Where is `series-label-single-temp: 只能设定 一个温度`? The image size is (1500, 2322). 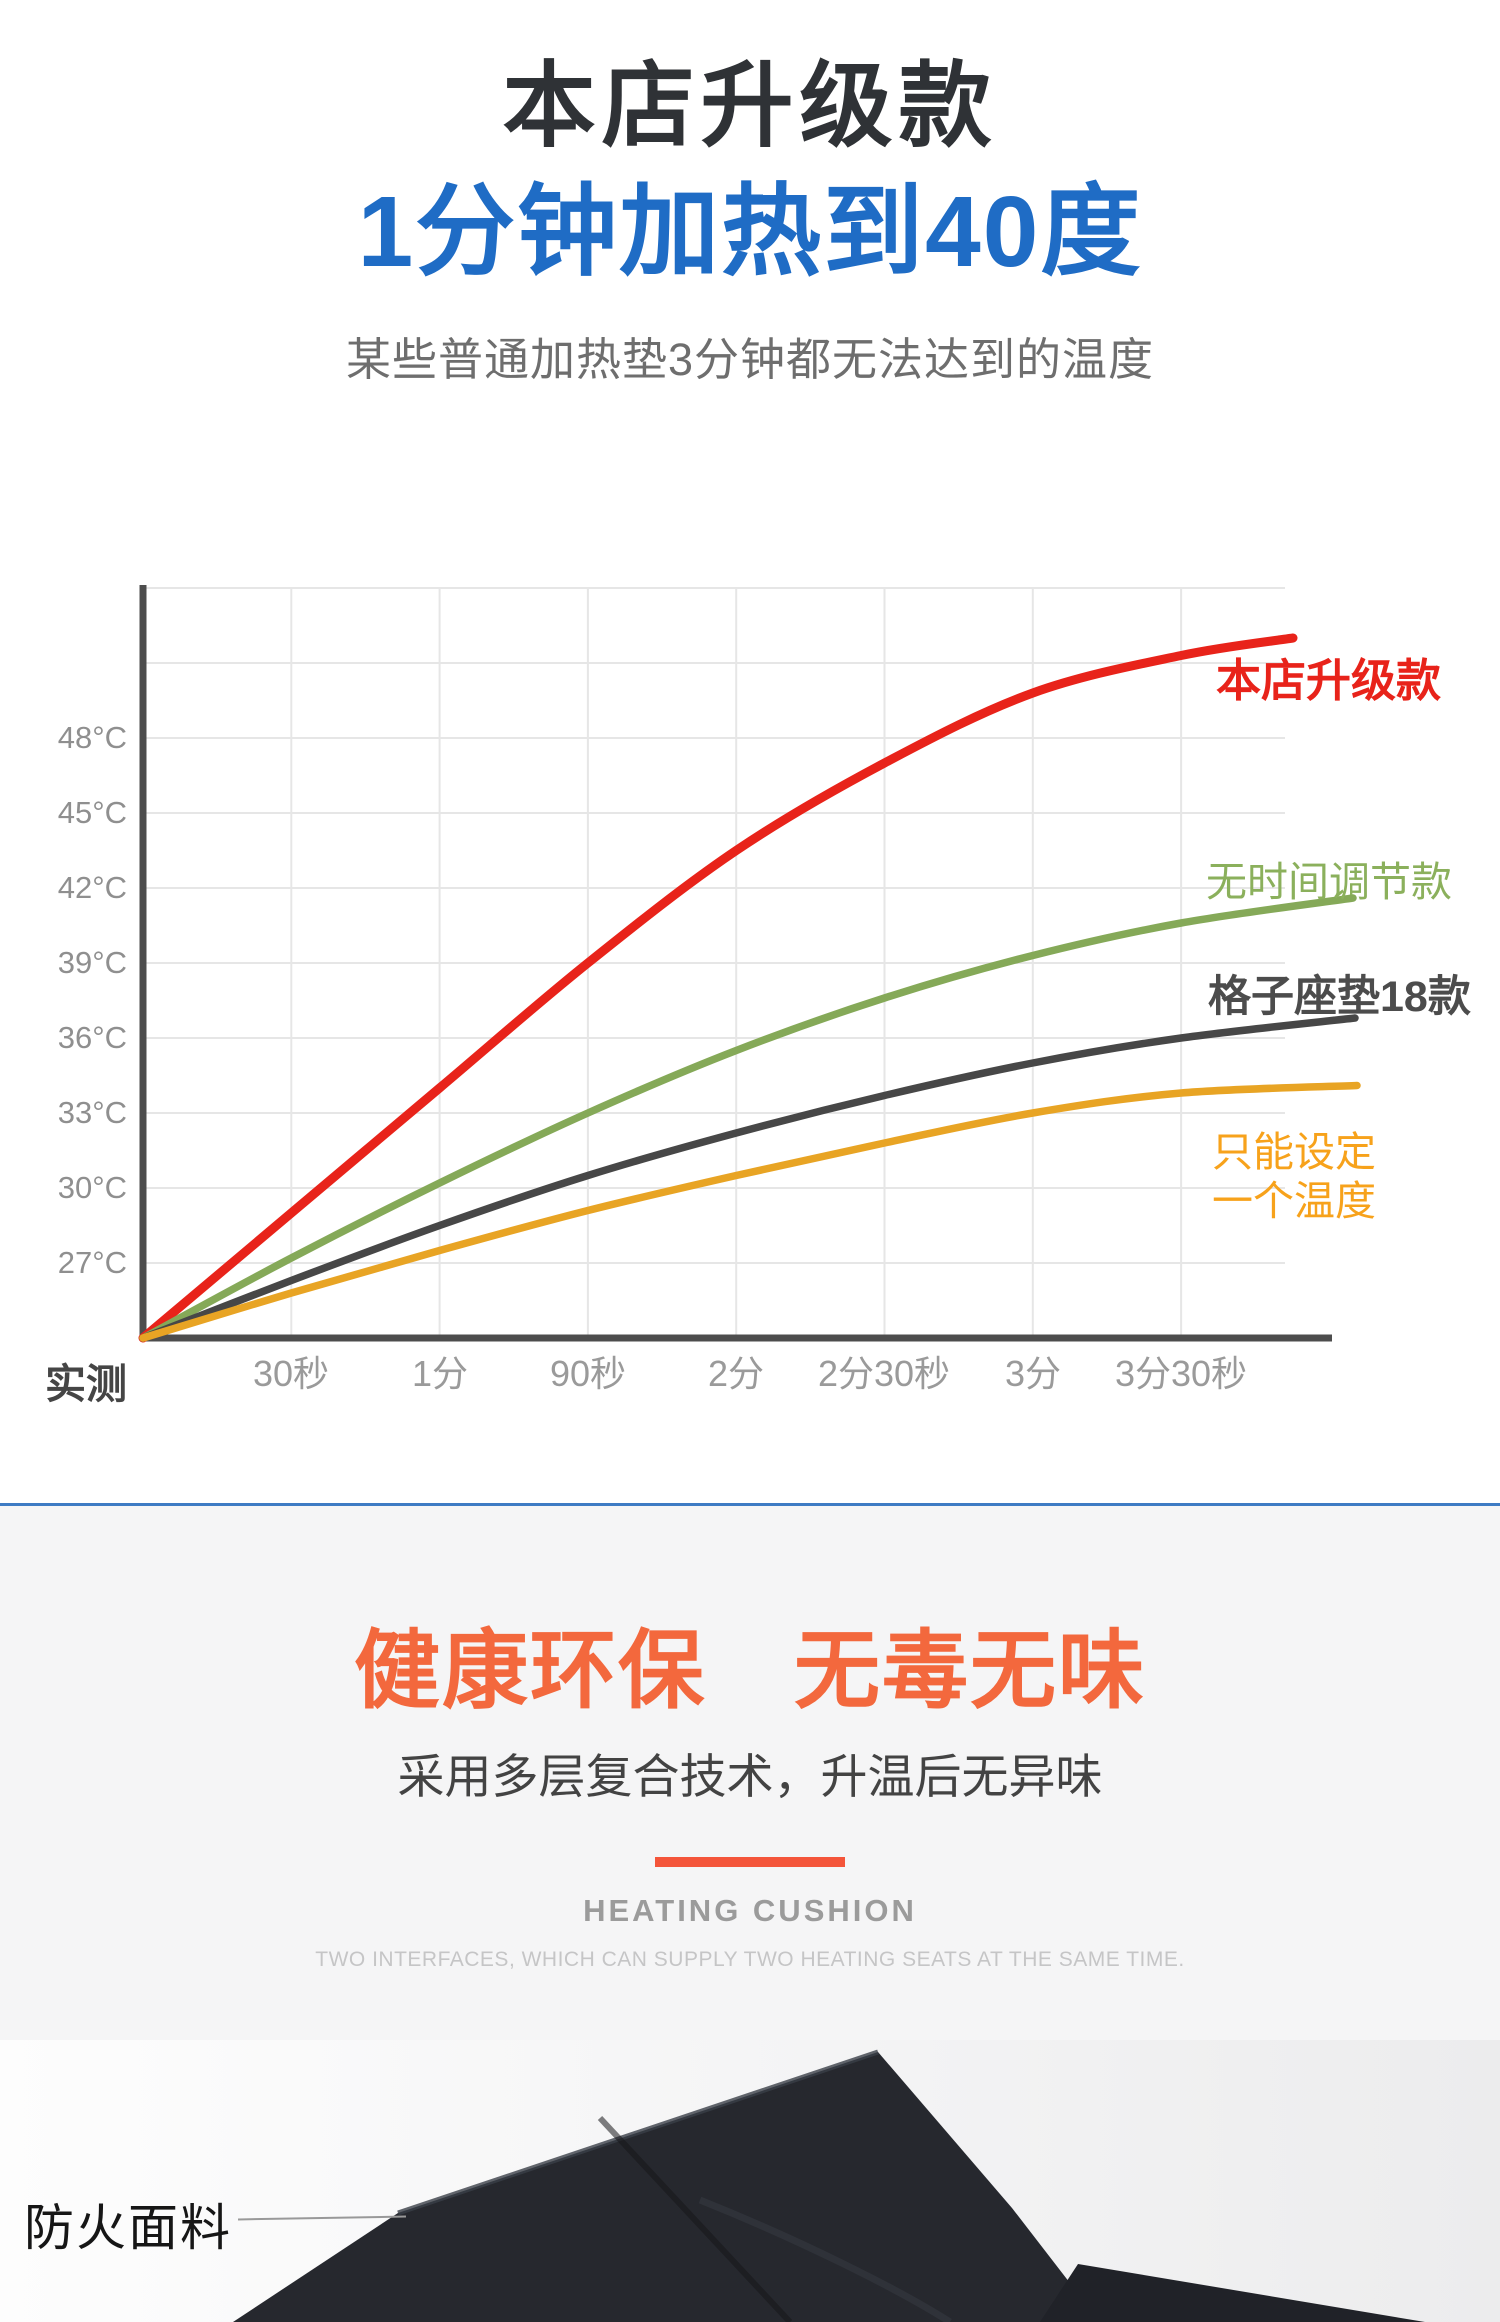 series-label-single-temp: 只能设定 一个温度 is located at coordinates (1294, 1177).